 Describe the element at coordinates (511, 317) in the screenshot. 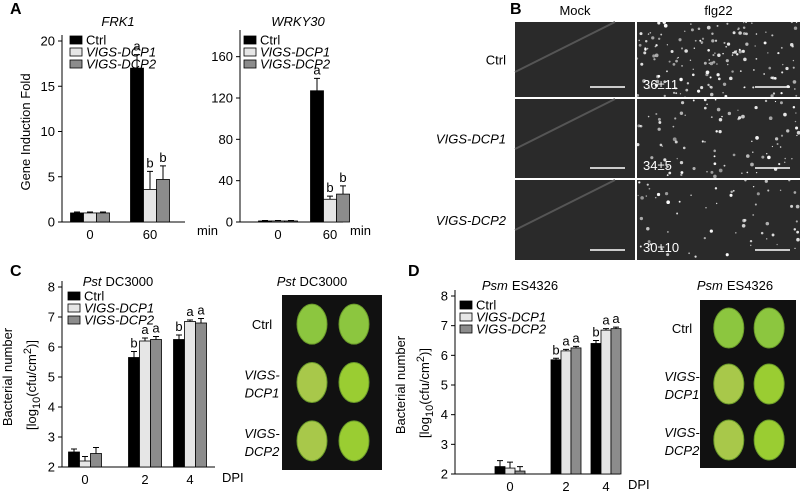

I see `legend-label: VIGS-DCP1` at that location.